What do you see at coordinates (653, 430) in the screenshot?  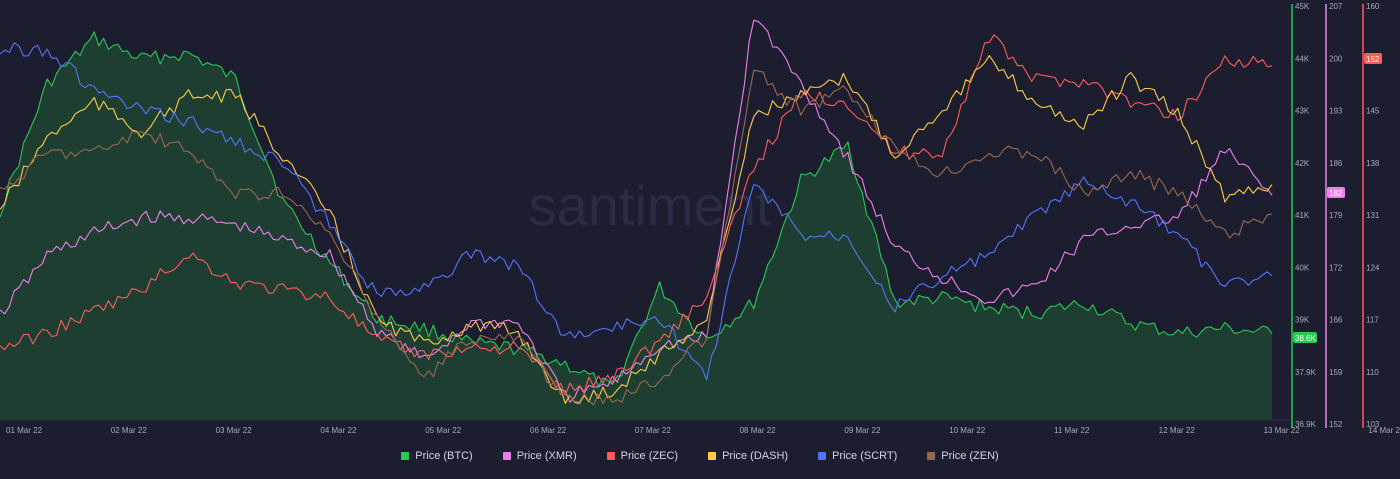 I see `x-tick-label: 07 Mar 22` at bounding box center [653, 430].